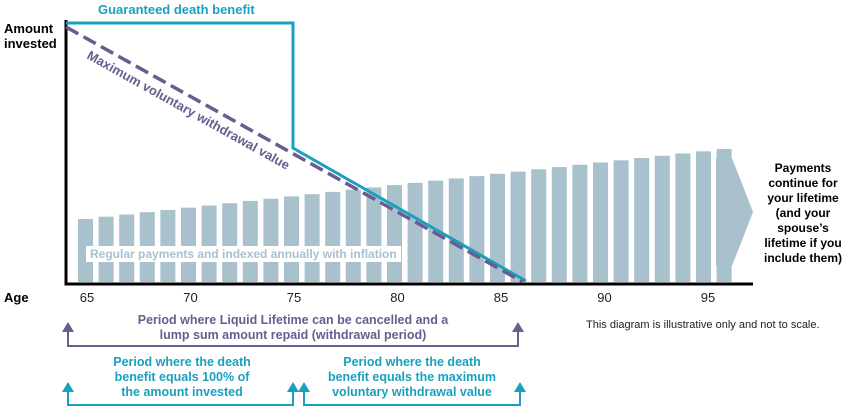 This screenshot has width=850, height=416. I want to click on y-axis-label-line: Amount, so click(29, 28).